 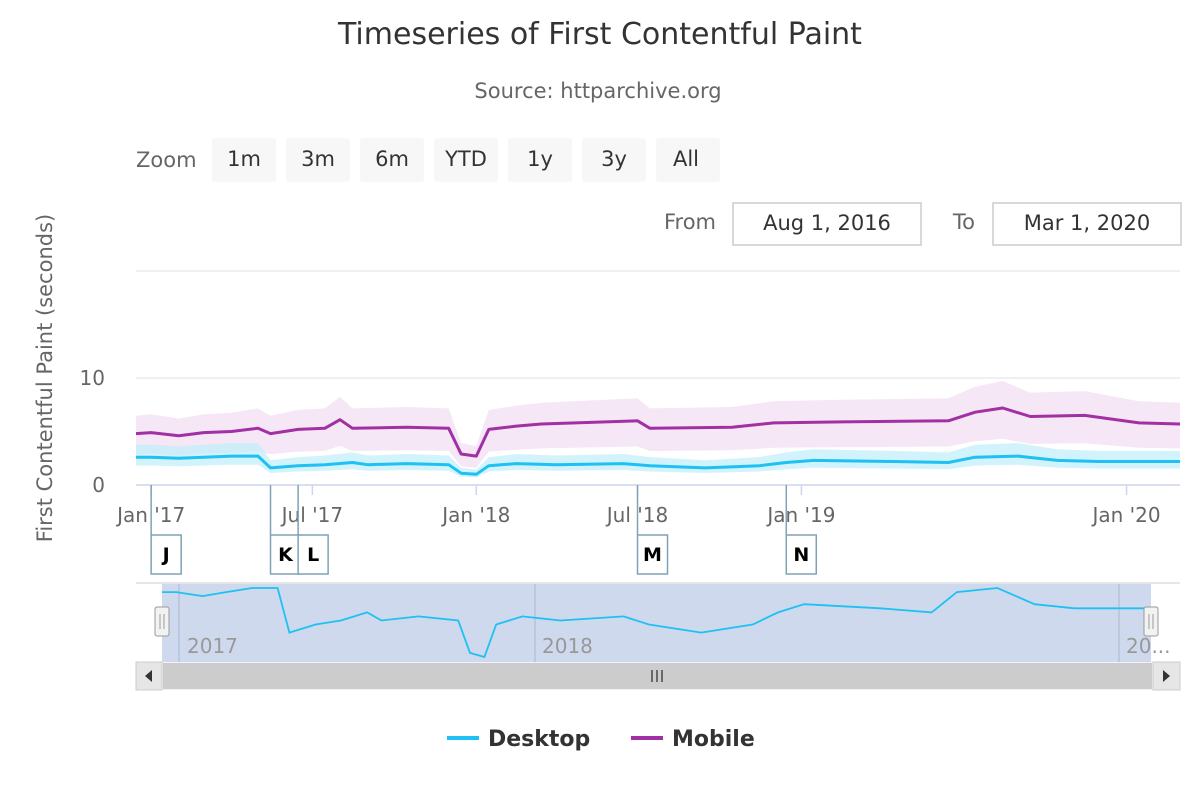 What do you see at coordinates (713, 739) in the screenshot?
I see `legend-label: Mobile` at bounding box center [713, 739].